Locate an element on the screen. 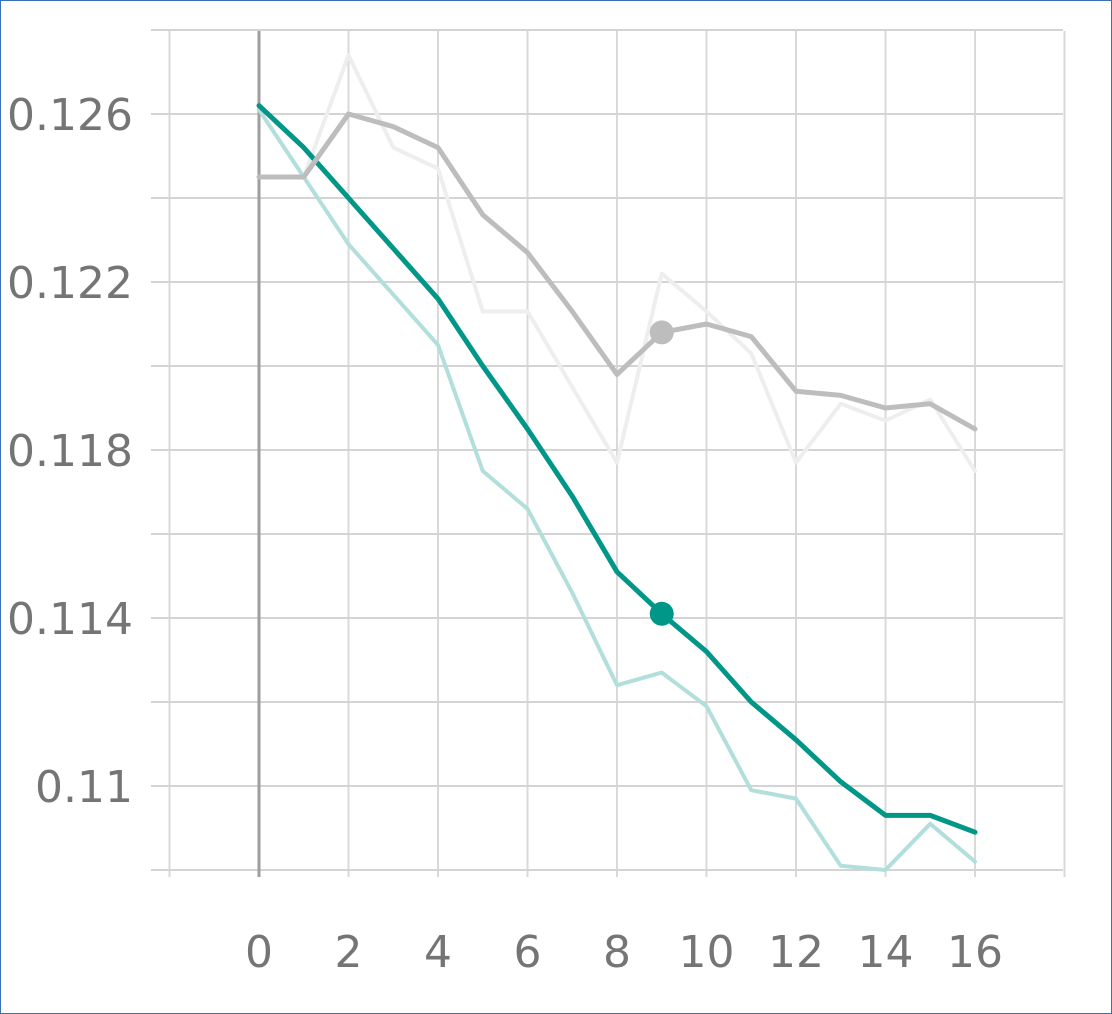 Image resolution: width=1112 pixels, height=1014 pixels. hover-markers is located at coordinates (661, 473).